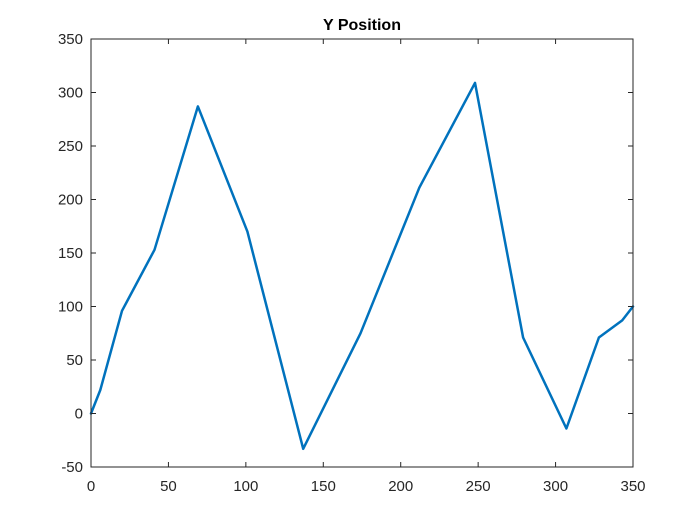  I want to click on chart-title: Y Position, so click(362, 25).